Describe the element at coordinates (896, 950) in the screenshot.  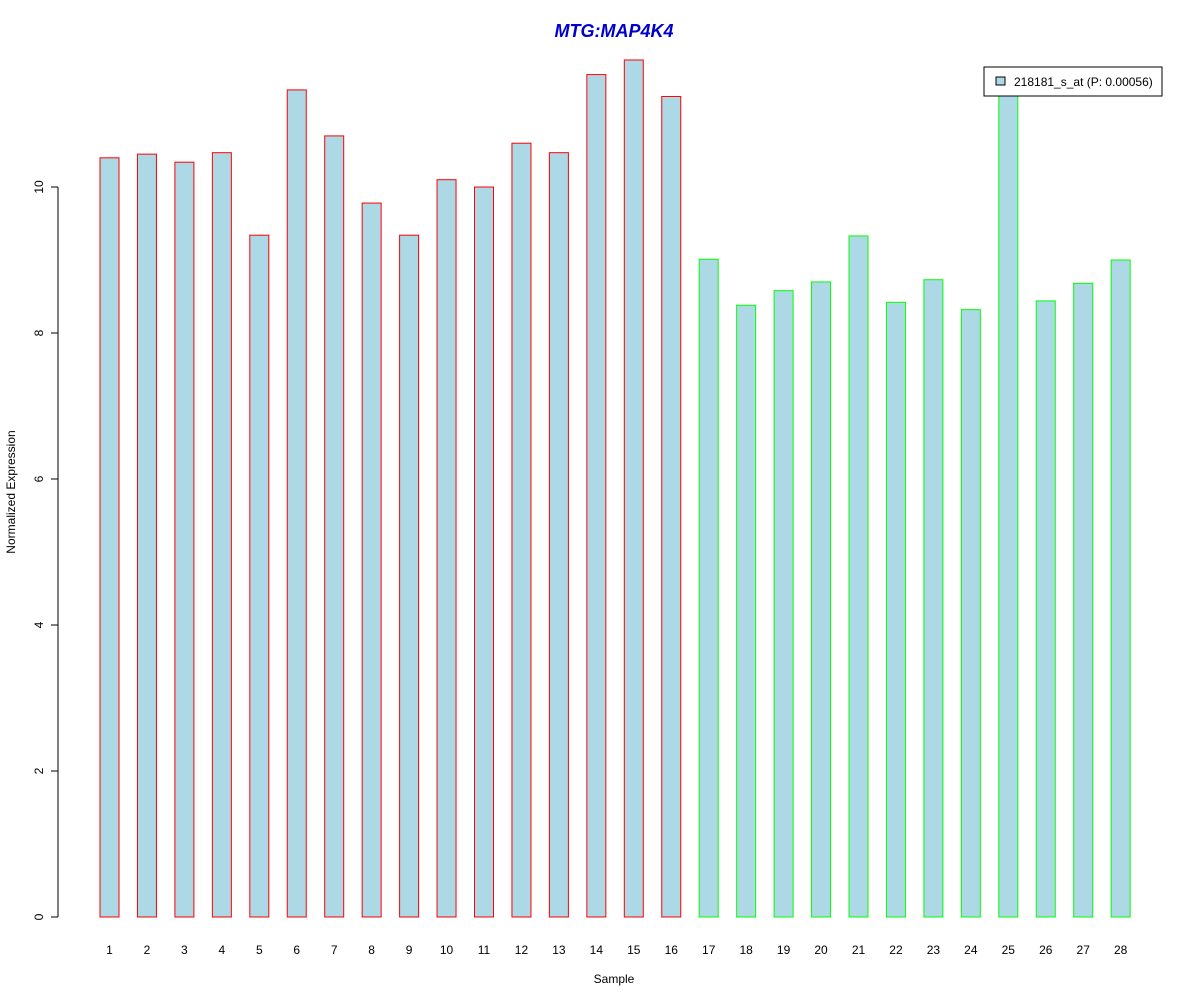
I see `x-axis-tick-label: 22` at that location.